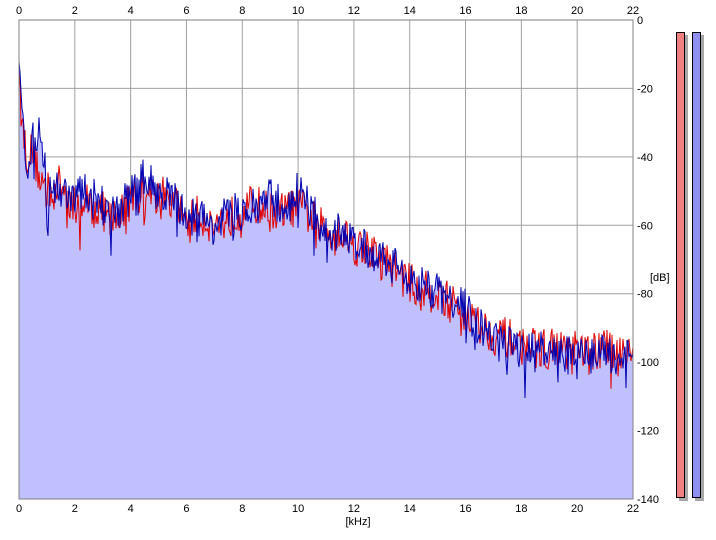  What do you see at coordinates (75, 11) in the screenshot?
I see `x-tick-label-top: 2` at bounding box center [75, 11].